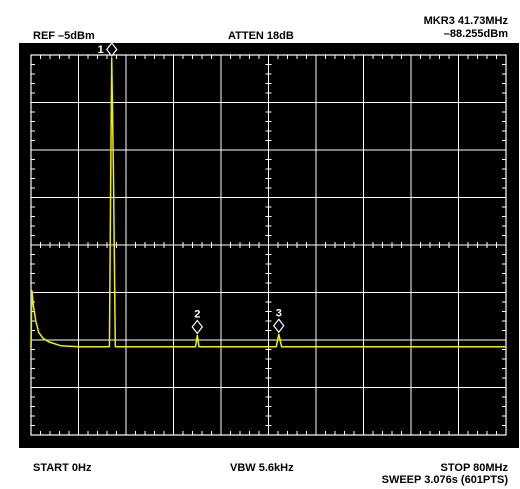 The width and height of the screenshot is (520, 489). I want to click on marker-level-label: –88.255dBm, so click(475, 34).